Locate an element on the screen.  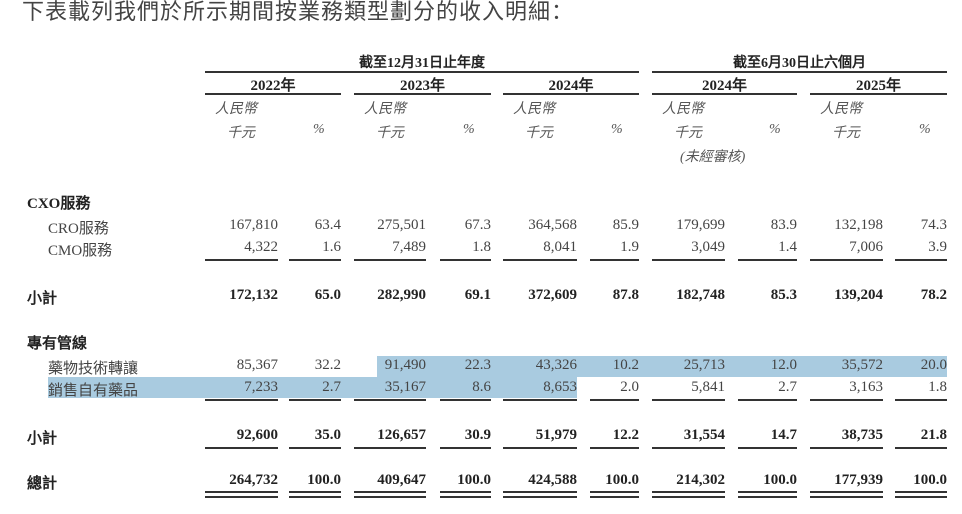
intro-text: 下表載列我們於所示期間按業務類型劃分的收入明細： is located at coordinates (298, 12).